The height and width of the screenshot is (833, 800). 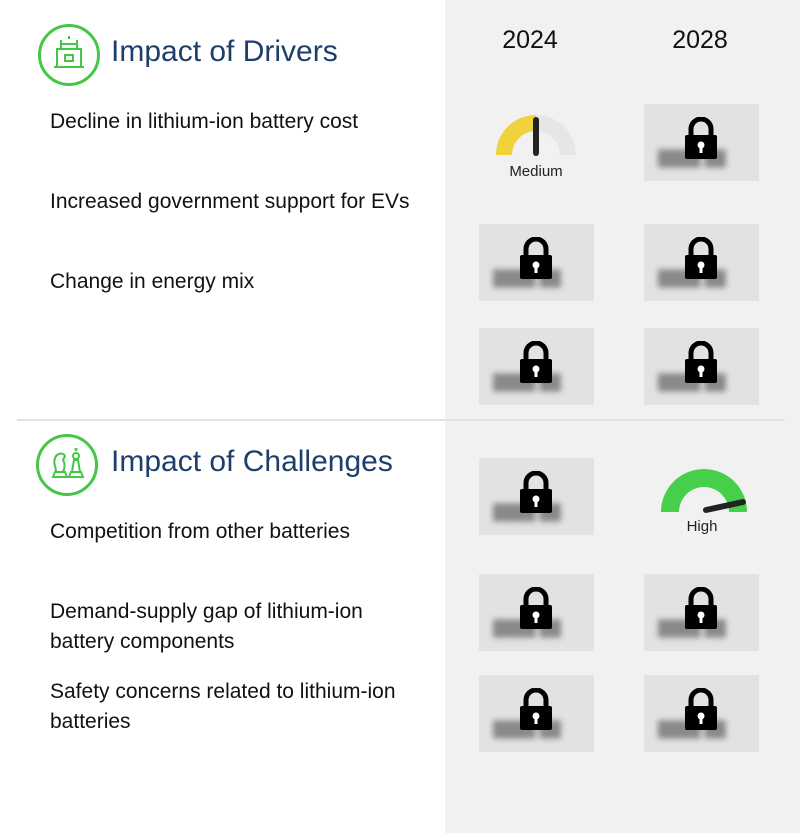 I want to click on gauge-label-medium: Medium, so click(x=536, y=171).